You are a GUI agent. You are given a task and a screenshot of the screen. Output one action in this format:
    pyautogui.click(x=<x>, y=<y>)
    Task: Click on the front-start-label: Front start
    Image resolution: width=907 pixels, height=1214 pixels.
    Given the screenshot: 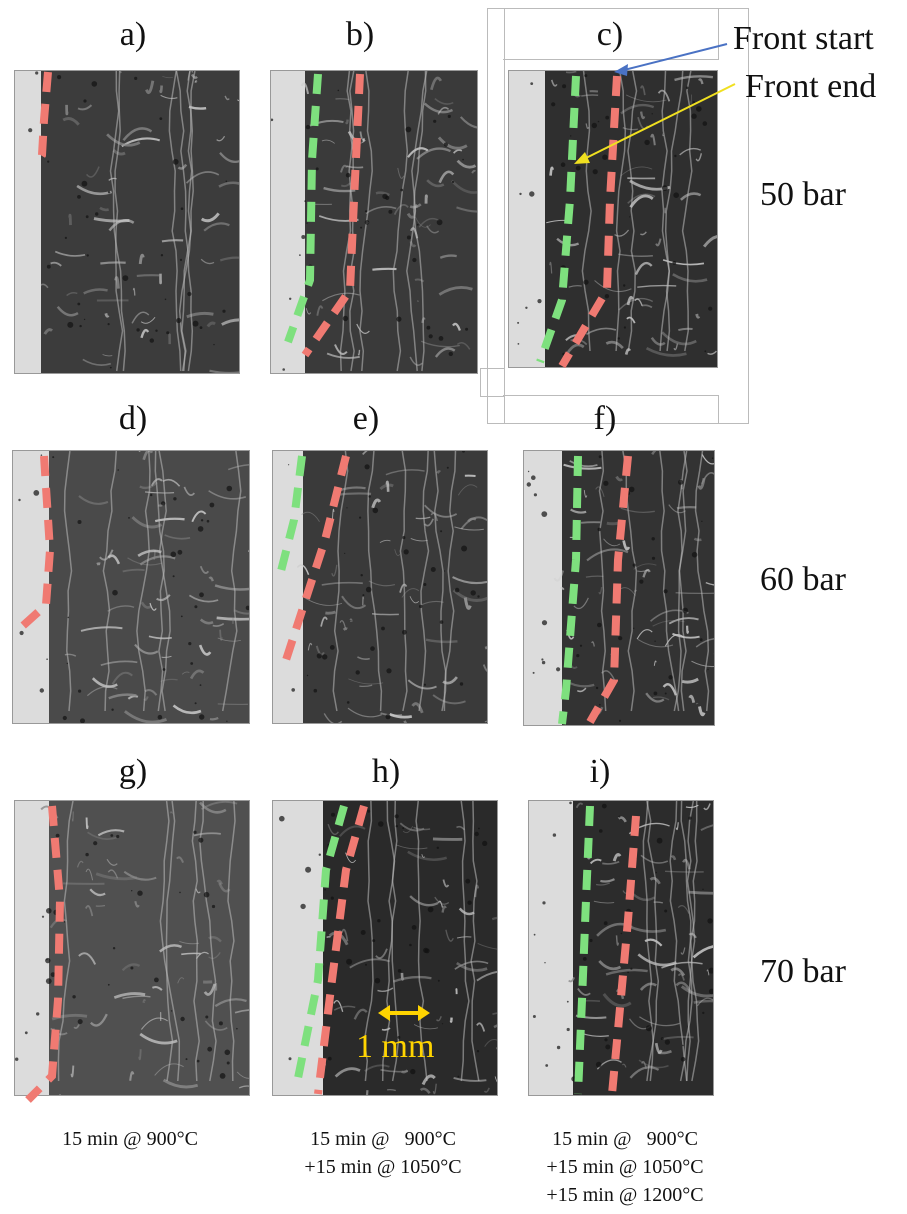 What is the action you would take?
    pyautogui.click(x=803, y=38)
    